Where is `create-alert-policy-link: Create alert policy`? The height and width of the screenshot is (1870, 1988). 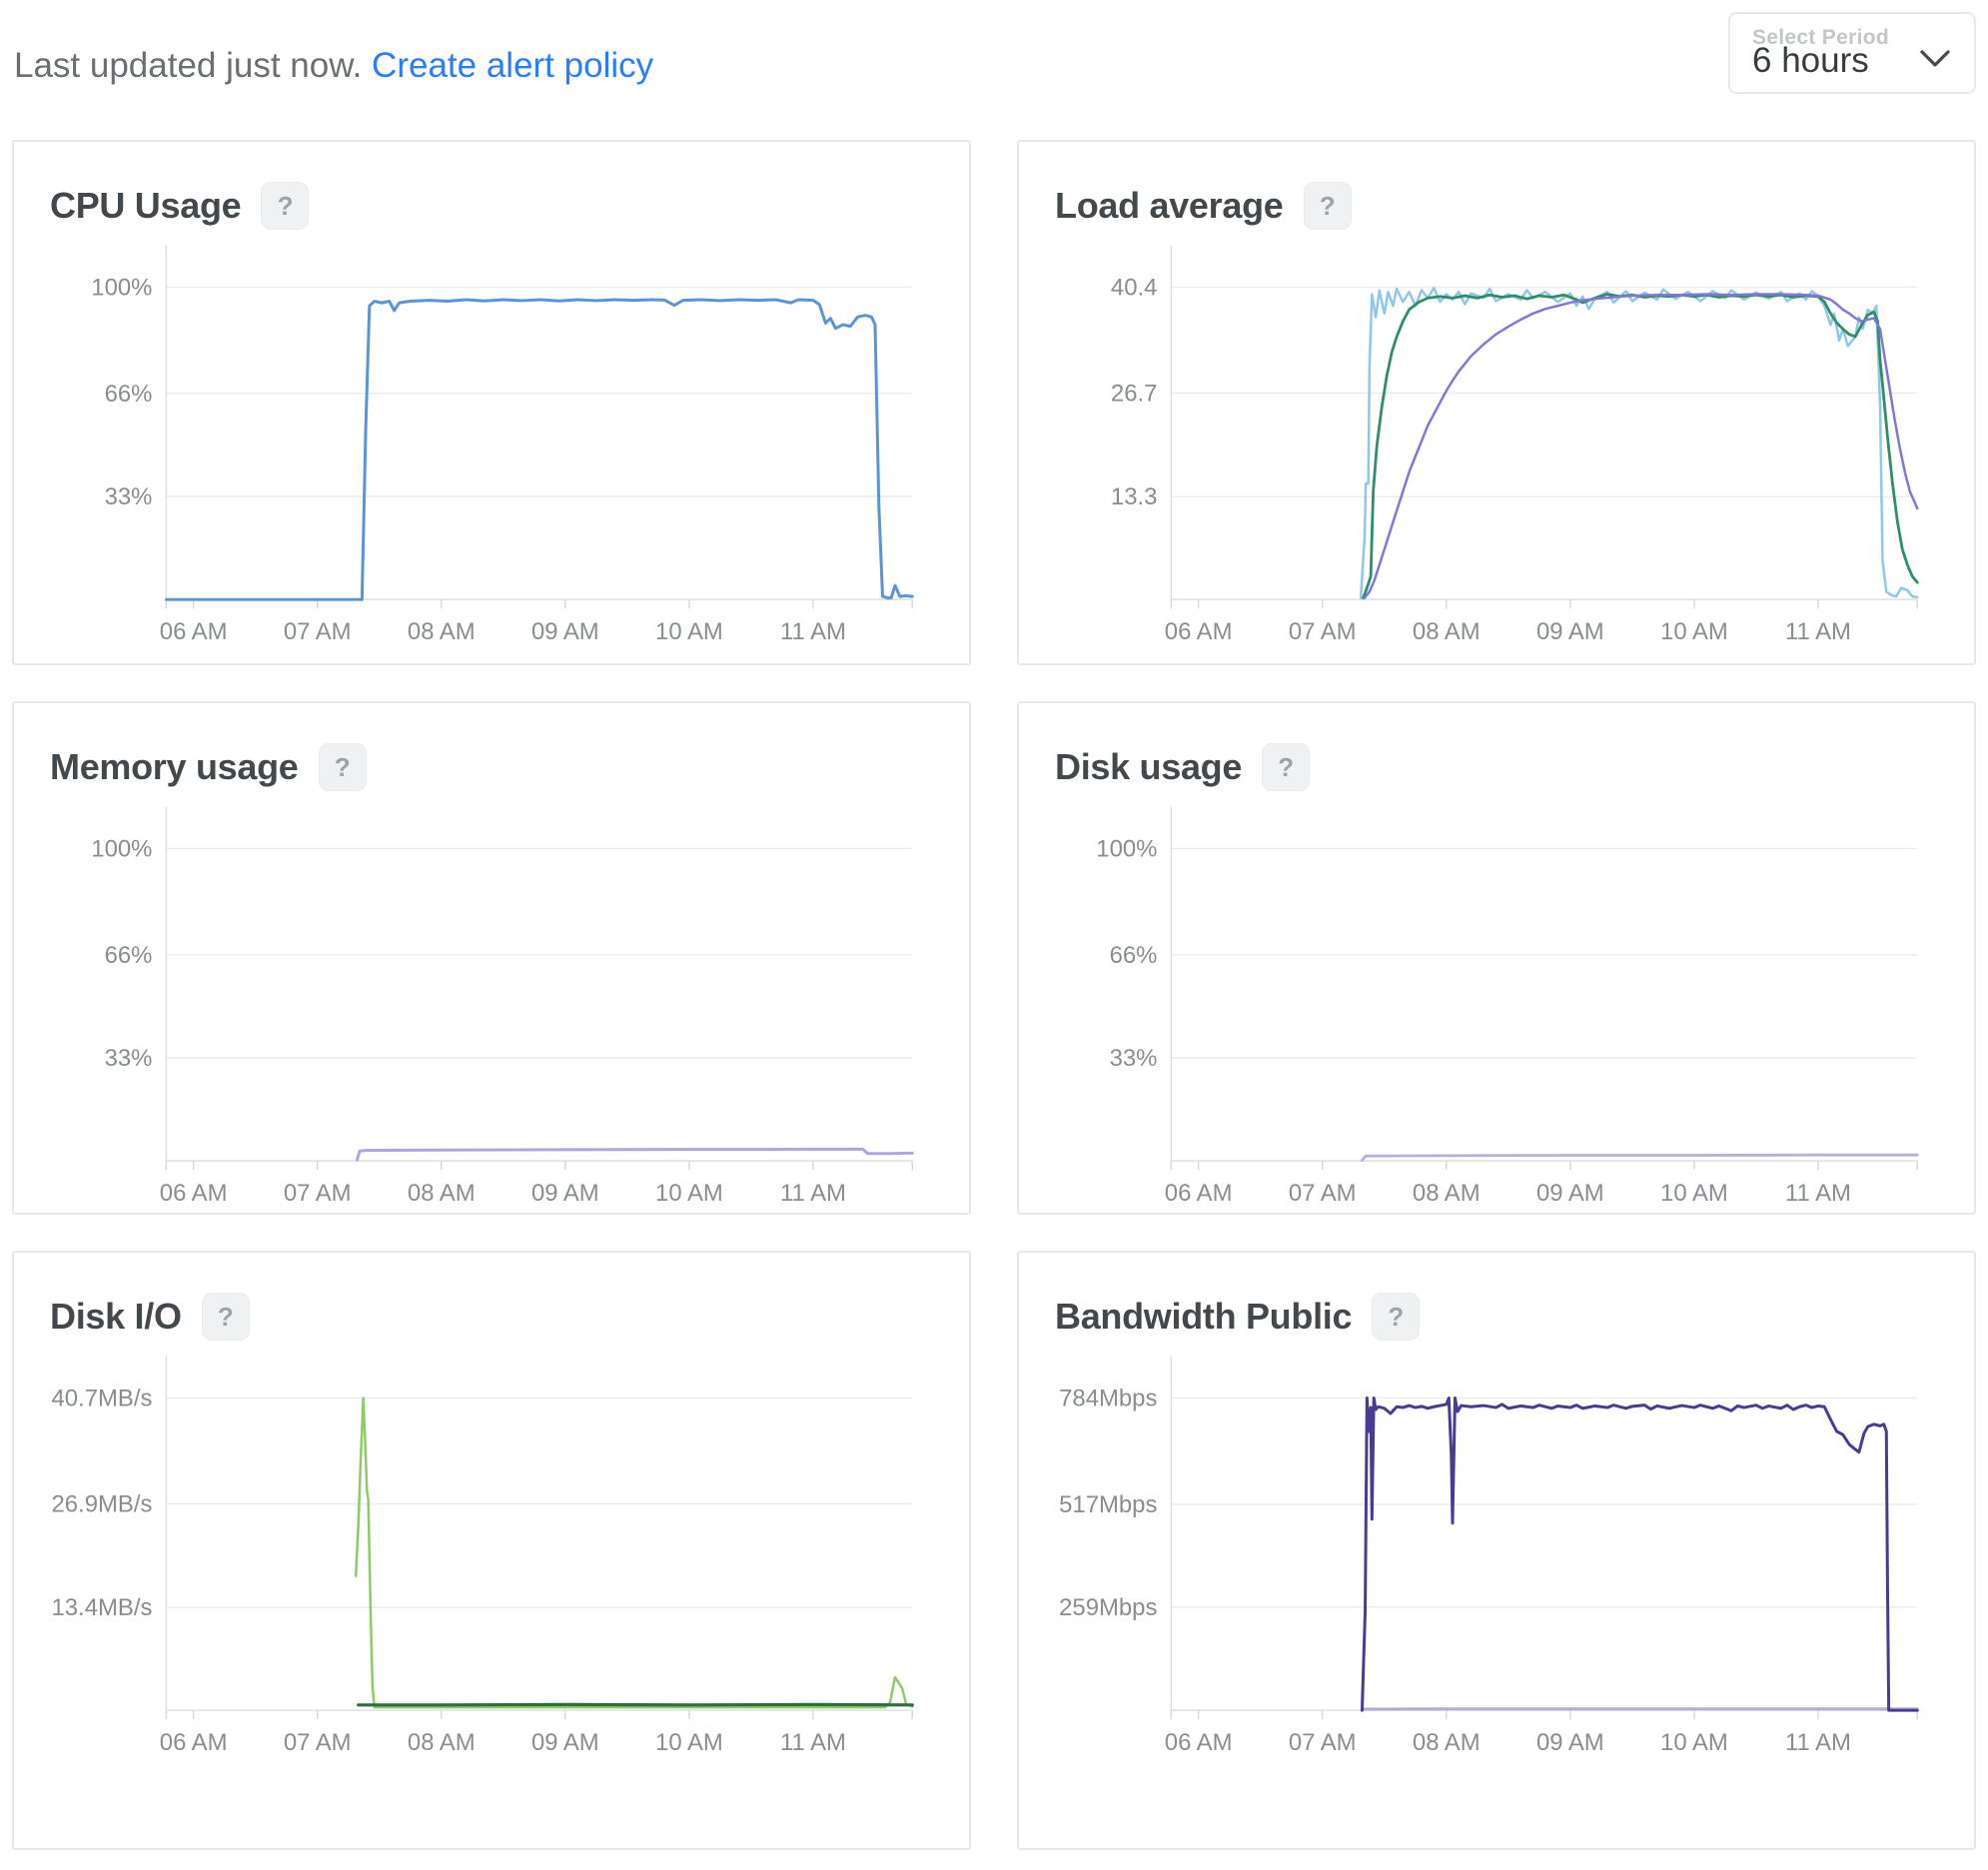
create-alert-policy-link: Create alert policy is located at coordinates (513, 65).